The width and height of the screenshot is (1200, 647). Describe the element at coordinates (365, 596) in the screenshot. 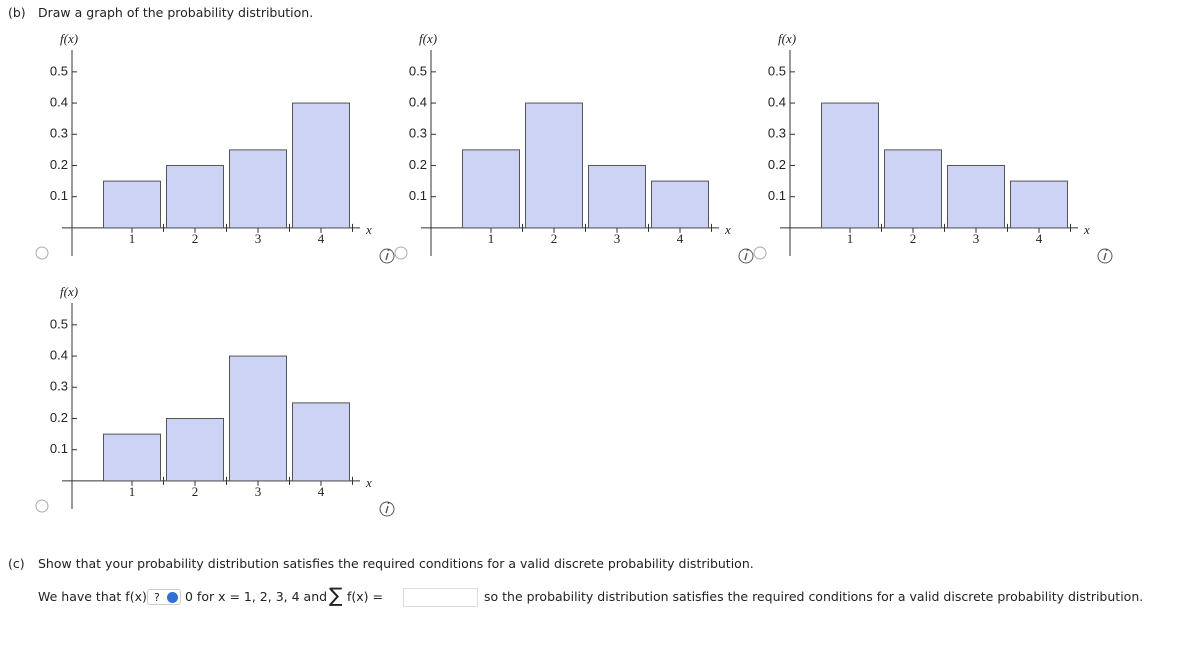

I see `sum-expression: f(x) =` at that location.